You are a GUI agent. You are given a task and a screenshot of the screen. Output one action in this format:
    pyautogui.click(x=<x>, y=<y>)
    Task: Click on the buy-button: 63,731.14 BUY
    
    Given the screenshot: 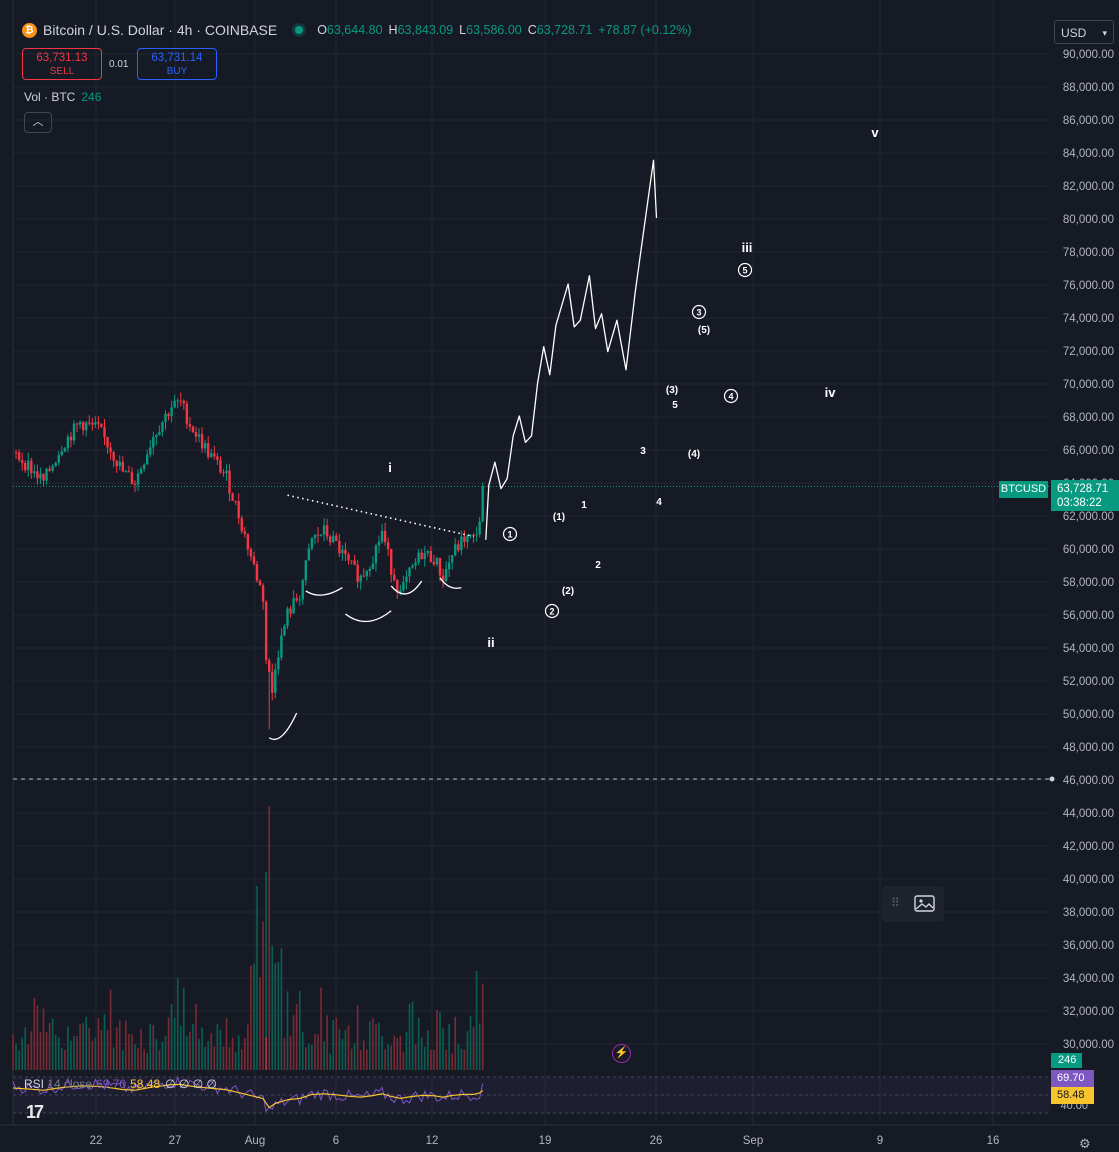 What is the action you would take?
    pyautogui.click(x=177, y=64)
    